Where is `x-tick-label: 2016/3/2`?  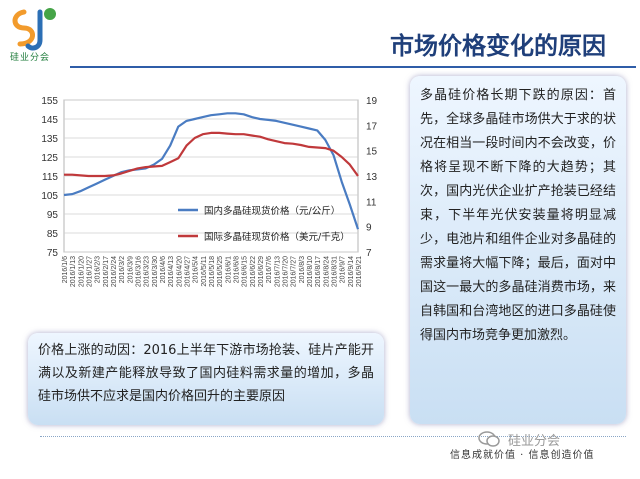
x-tick-label: 2016/3/2 is located at coordinates (122, 269).